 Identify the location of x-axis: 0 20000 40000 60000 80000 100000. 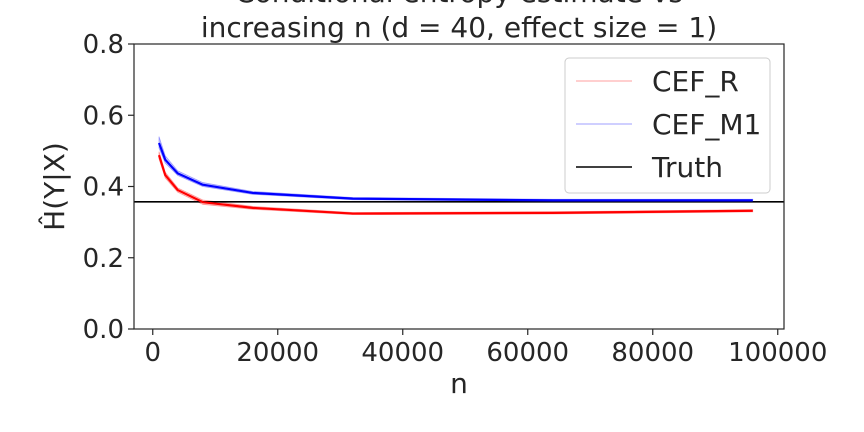
(485, 348).